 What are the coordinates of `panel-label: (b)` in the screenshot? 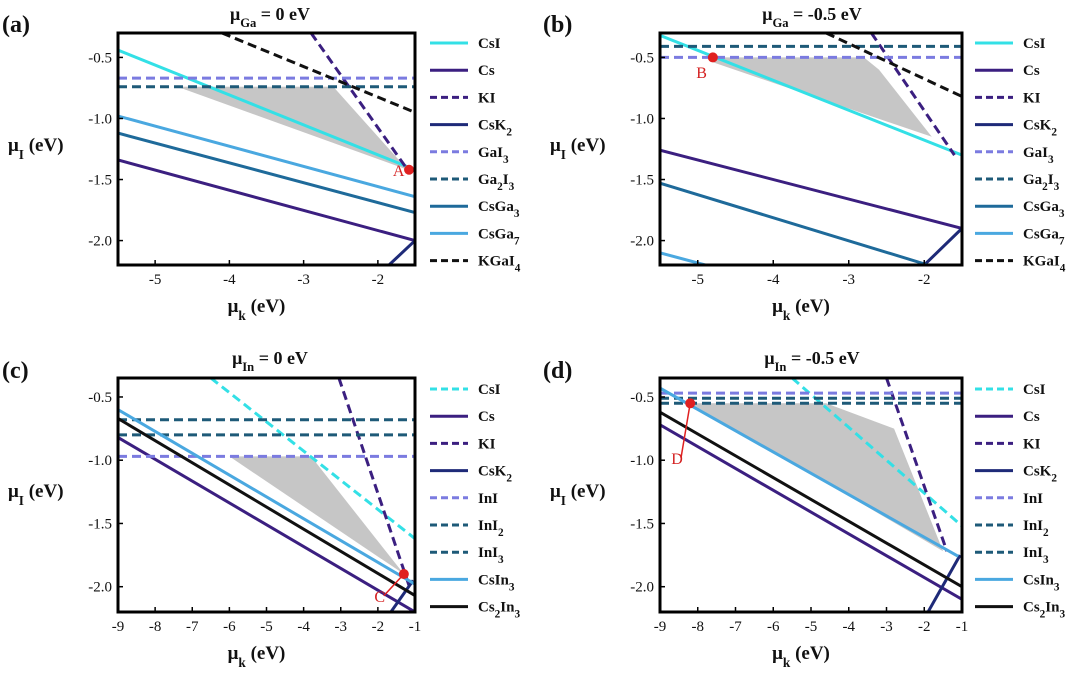 It's located at (557, 25).